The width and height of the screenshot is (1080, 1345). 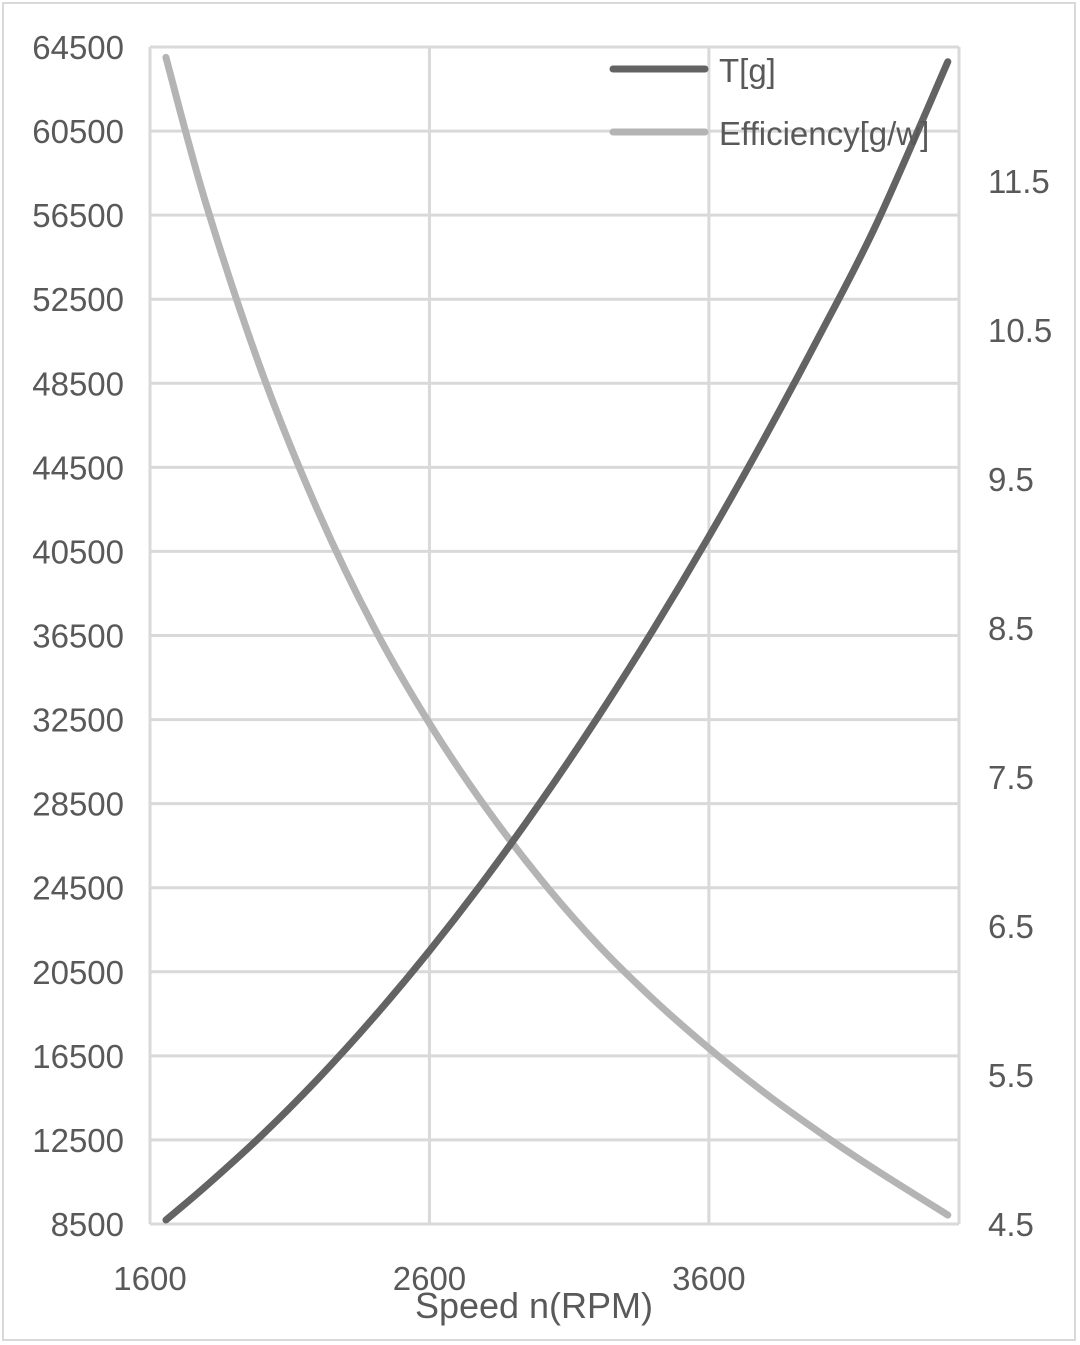 What do you see at coordinates (747, 70) in the screenshot?
I see `legend-label-t: T[g]` at bounding box center [747, 70].